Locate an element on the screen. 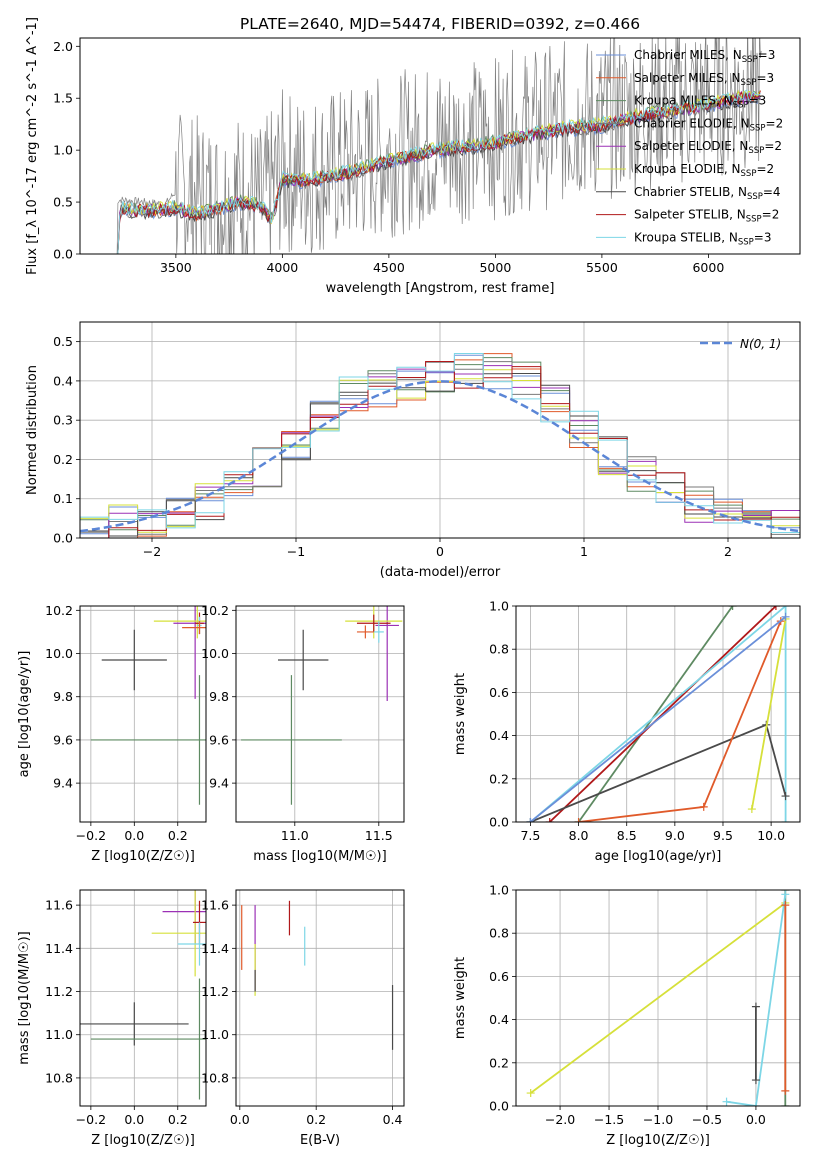 This screenshot has height=1170, width=819. x-tick-label: 9.5 is located at coordinates (723, 835).